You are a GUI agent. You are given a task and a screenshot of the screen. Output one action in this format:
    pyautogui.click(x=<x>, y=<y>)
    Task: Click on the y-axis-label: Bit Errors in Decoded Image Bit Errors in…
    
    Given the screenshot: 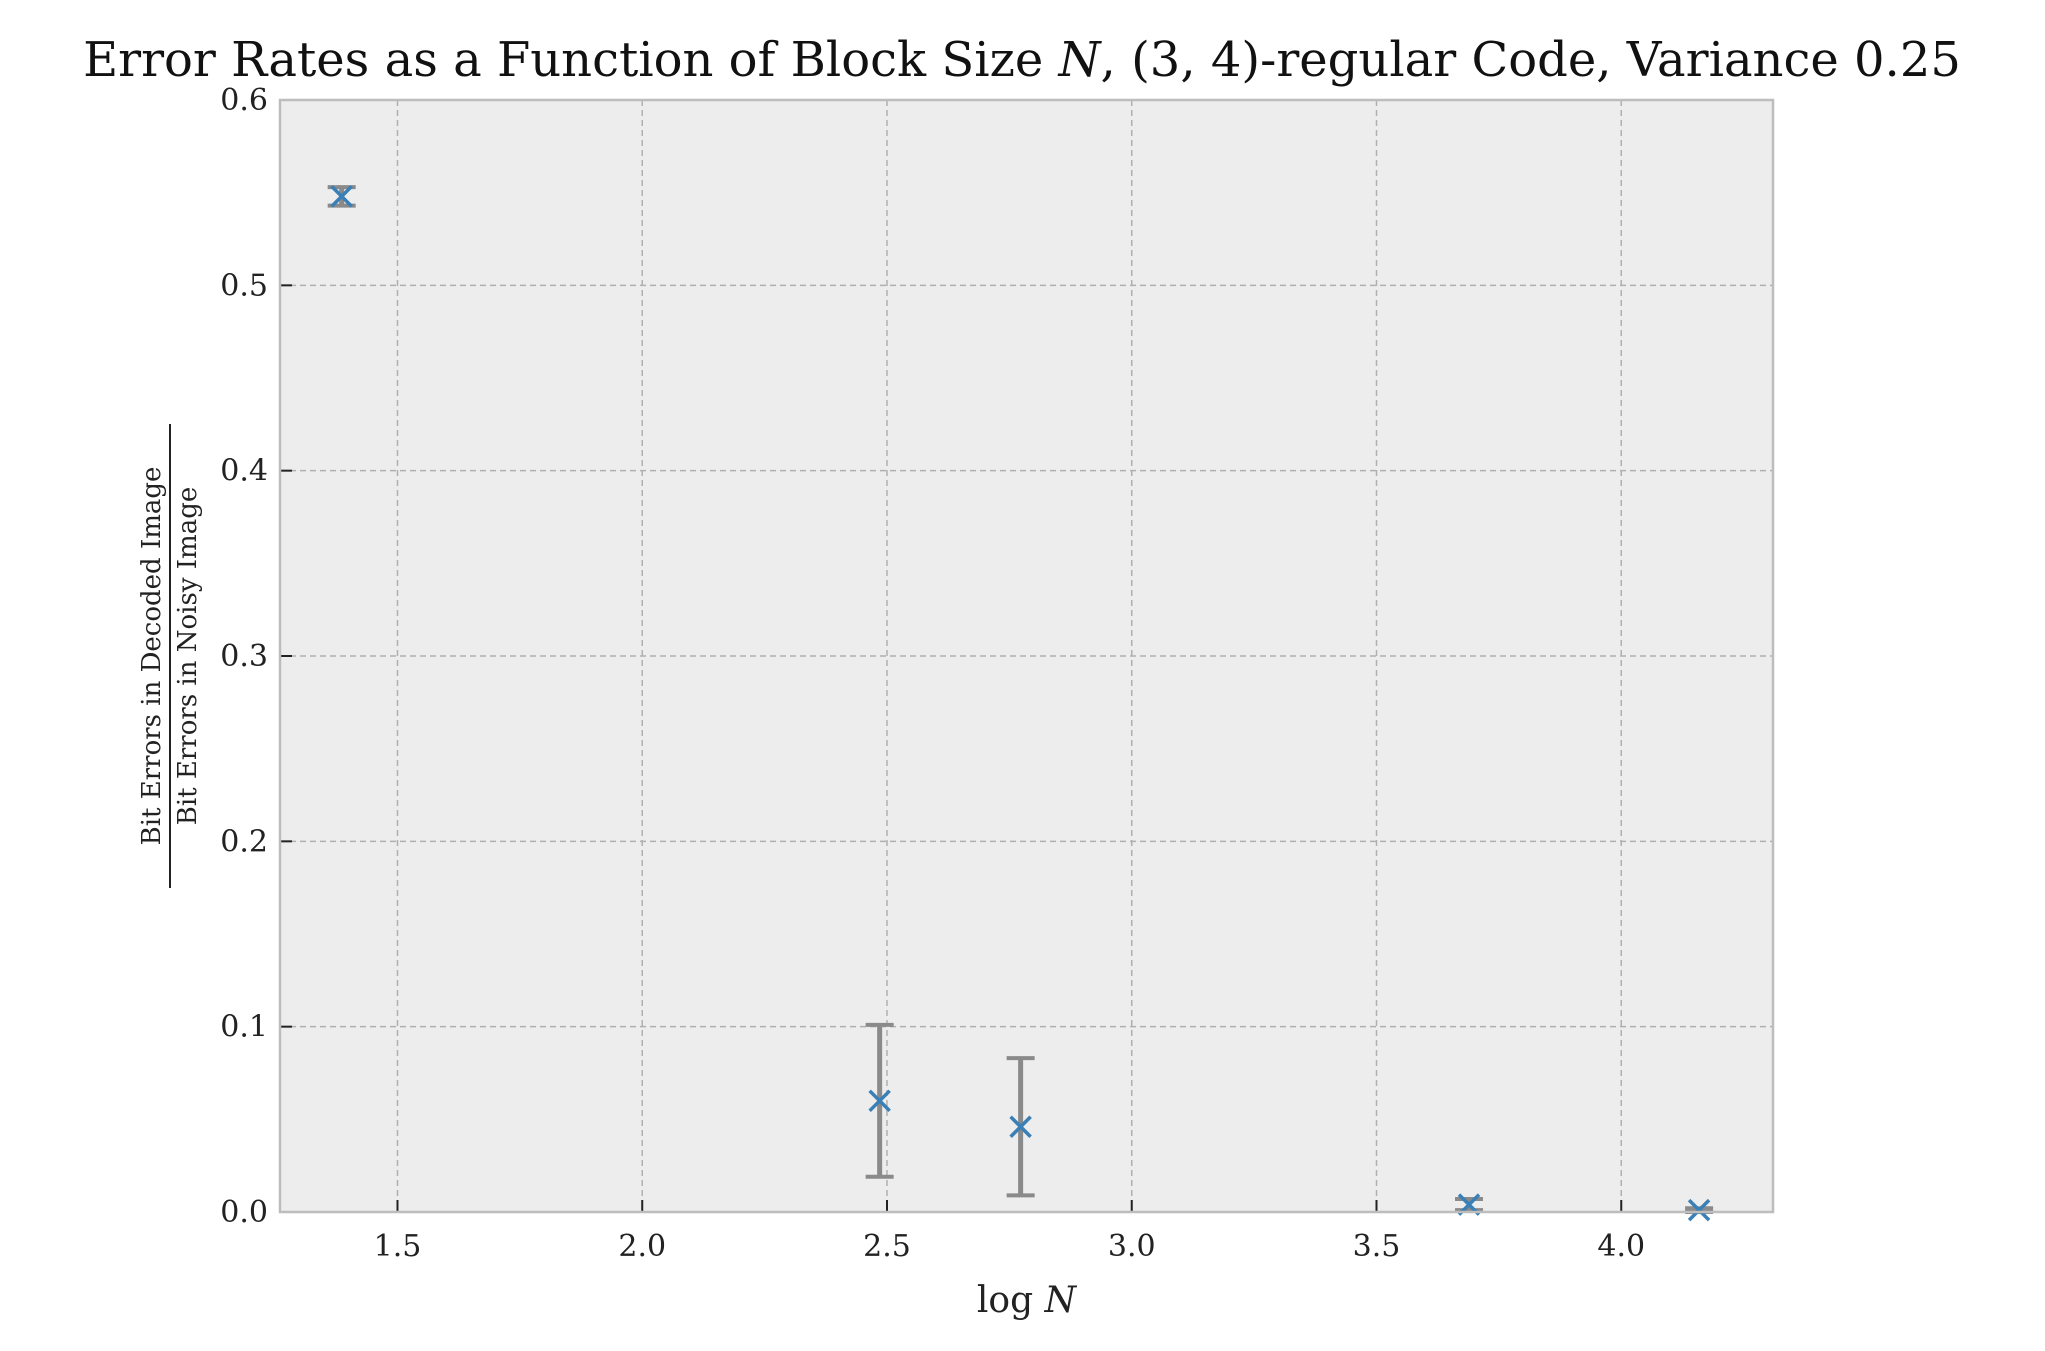 What is the action you would take?
    pyautogui.click(x=170, y=656)
    